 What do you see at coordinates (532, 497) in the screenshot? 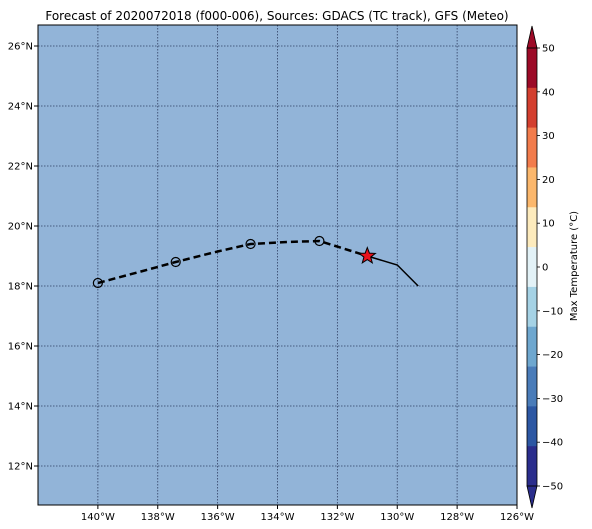
I see `colorbar-extend-min-arrow` at bounding box center [532, 497].